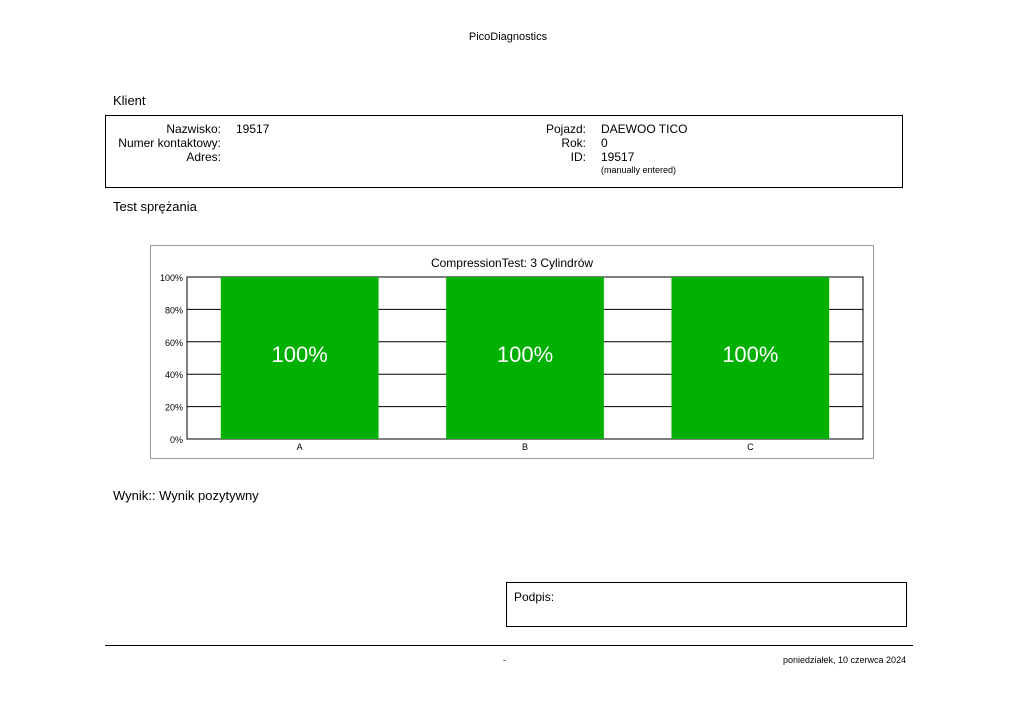 Image resolution: width=1023 pixels, height=724 pixels. I want to click on x-tick-label: C, so click(750, 447).